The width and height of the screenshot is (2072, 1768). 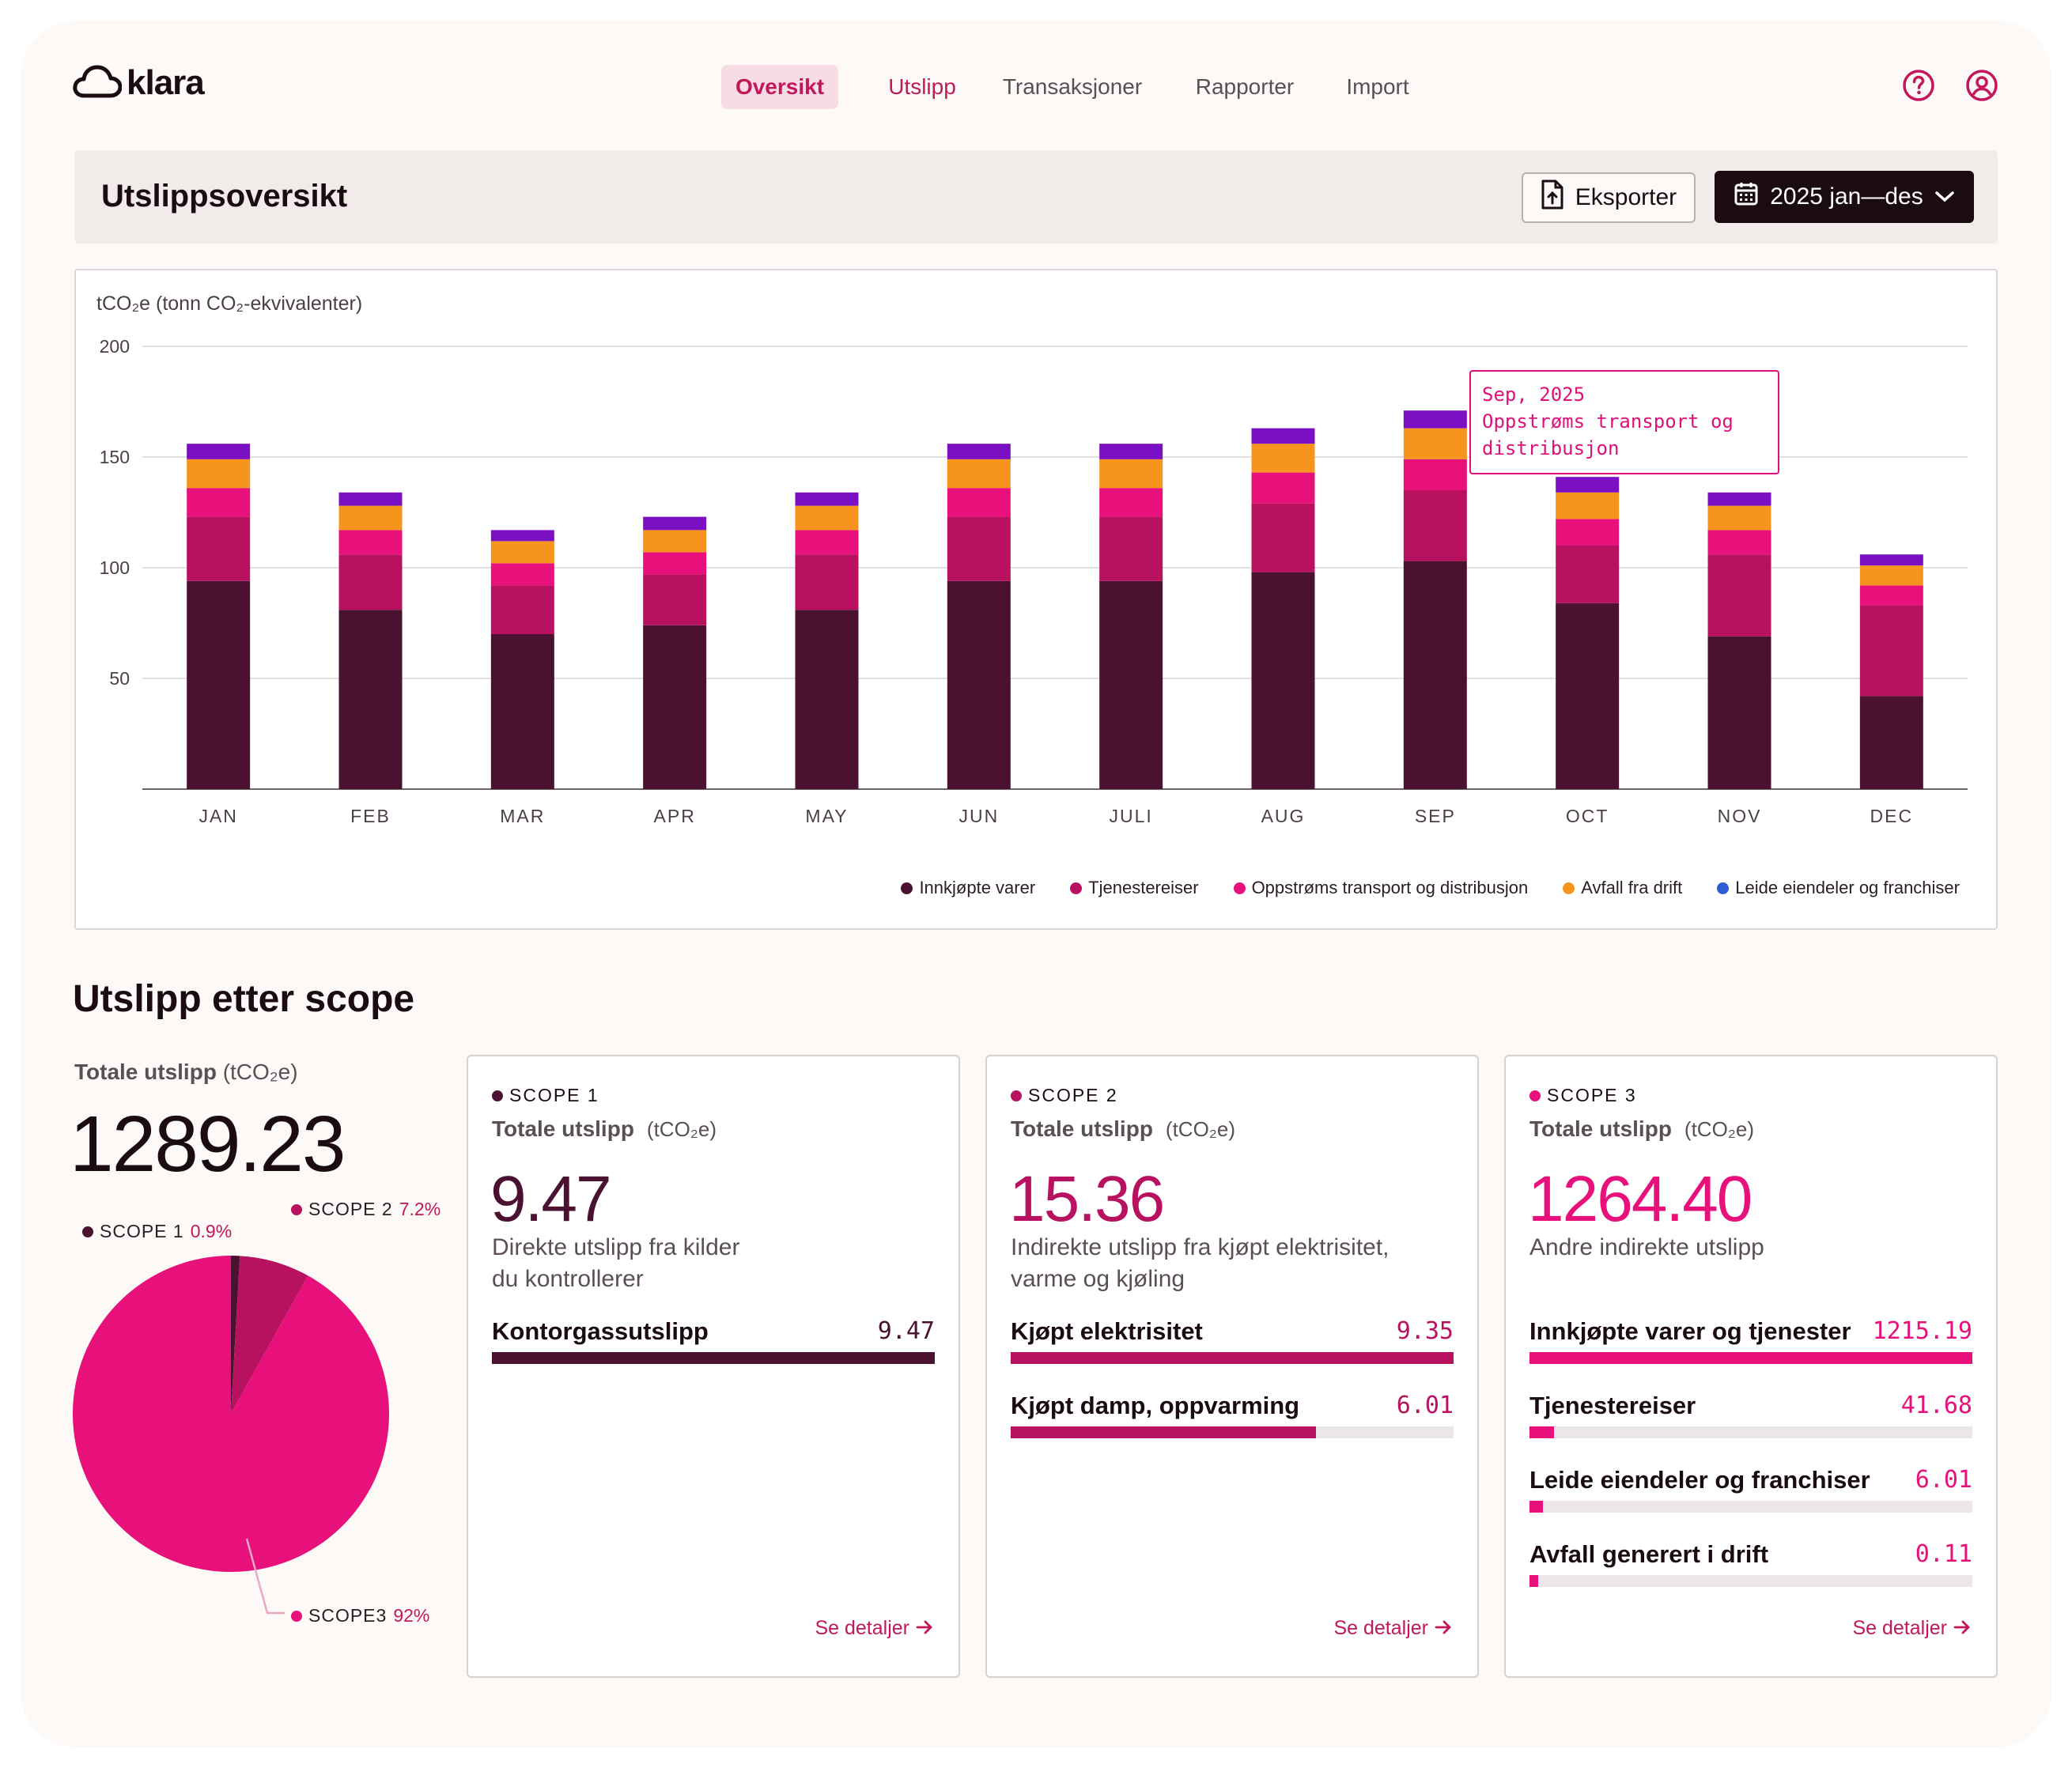 What do you see at coordinates (1534, 394) in the screenshot?
I see `tooltip-title: Sep, 2025` at bounding box center [1534, 394].